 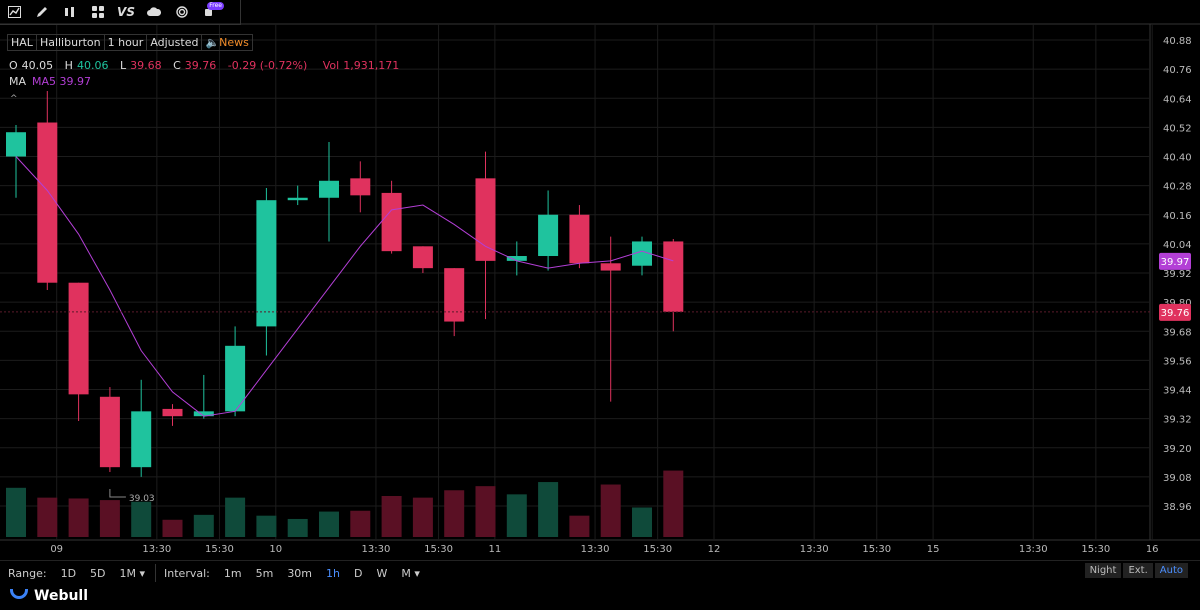 What do you see at coordinates (1138, 570) in the screenshot?
I see `extended-toggle: Ext.` at bounding box center [1138, 570].